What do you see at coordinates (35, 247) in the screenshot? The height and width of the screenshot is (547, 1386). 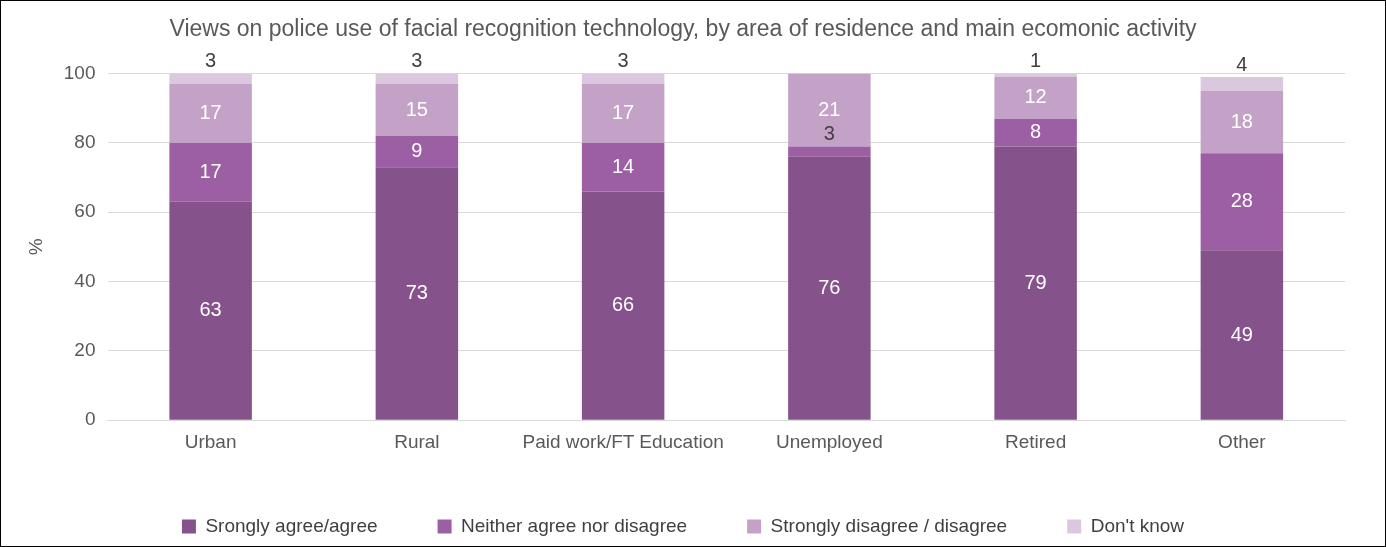 I see `y-axis-title: %` at bounding box center [35, 247].